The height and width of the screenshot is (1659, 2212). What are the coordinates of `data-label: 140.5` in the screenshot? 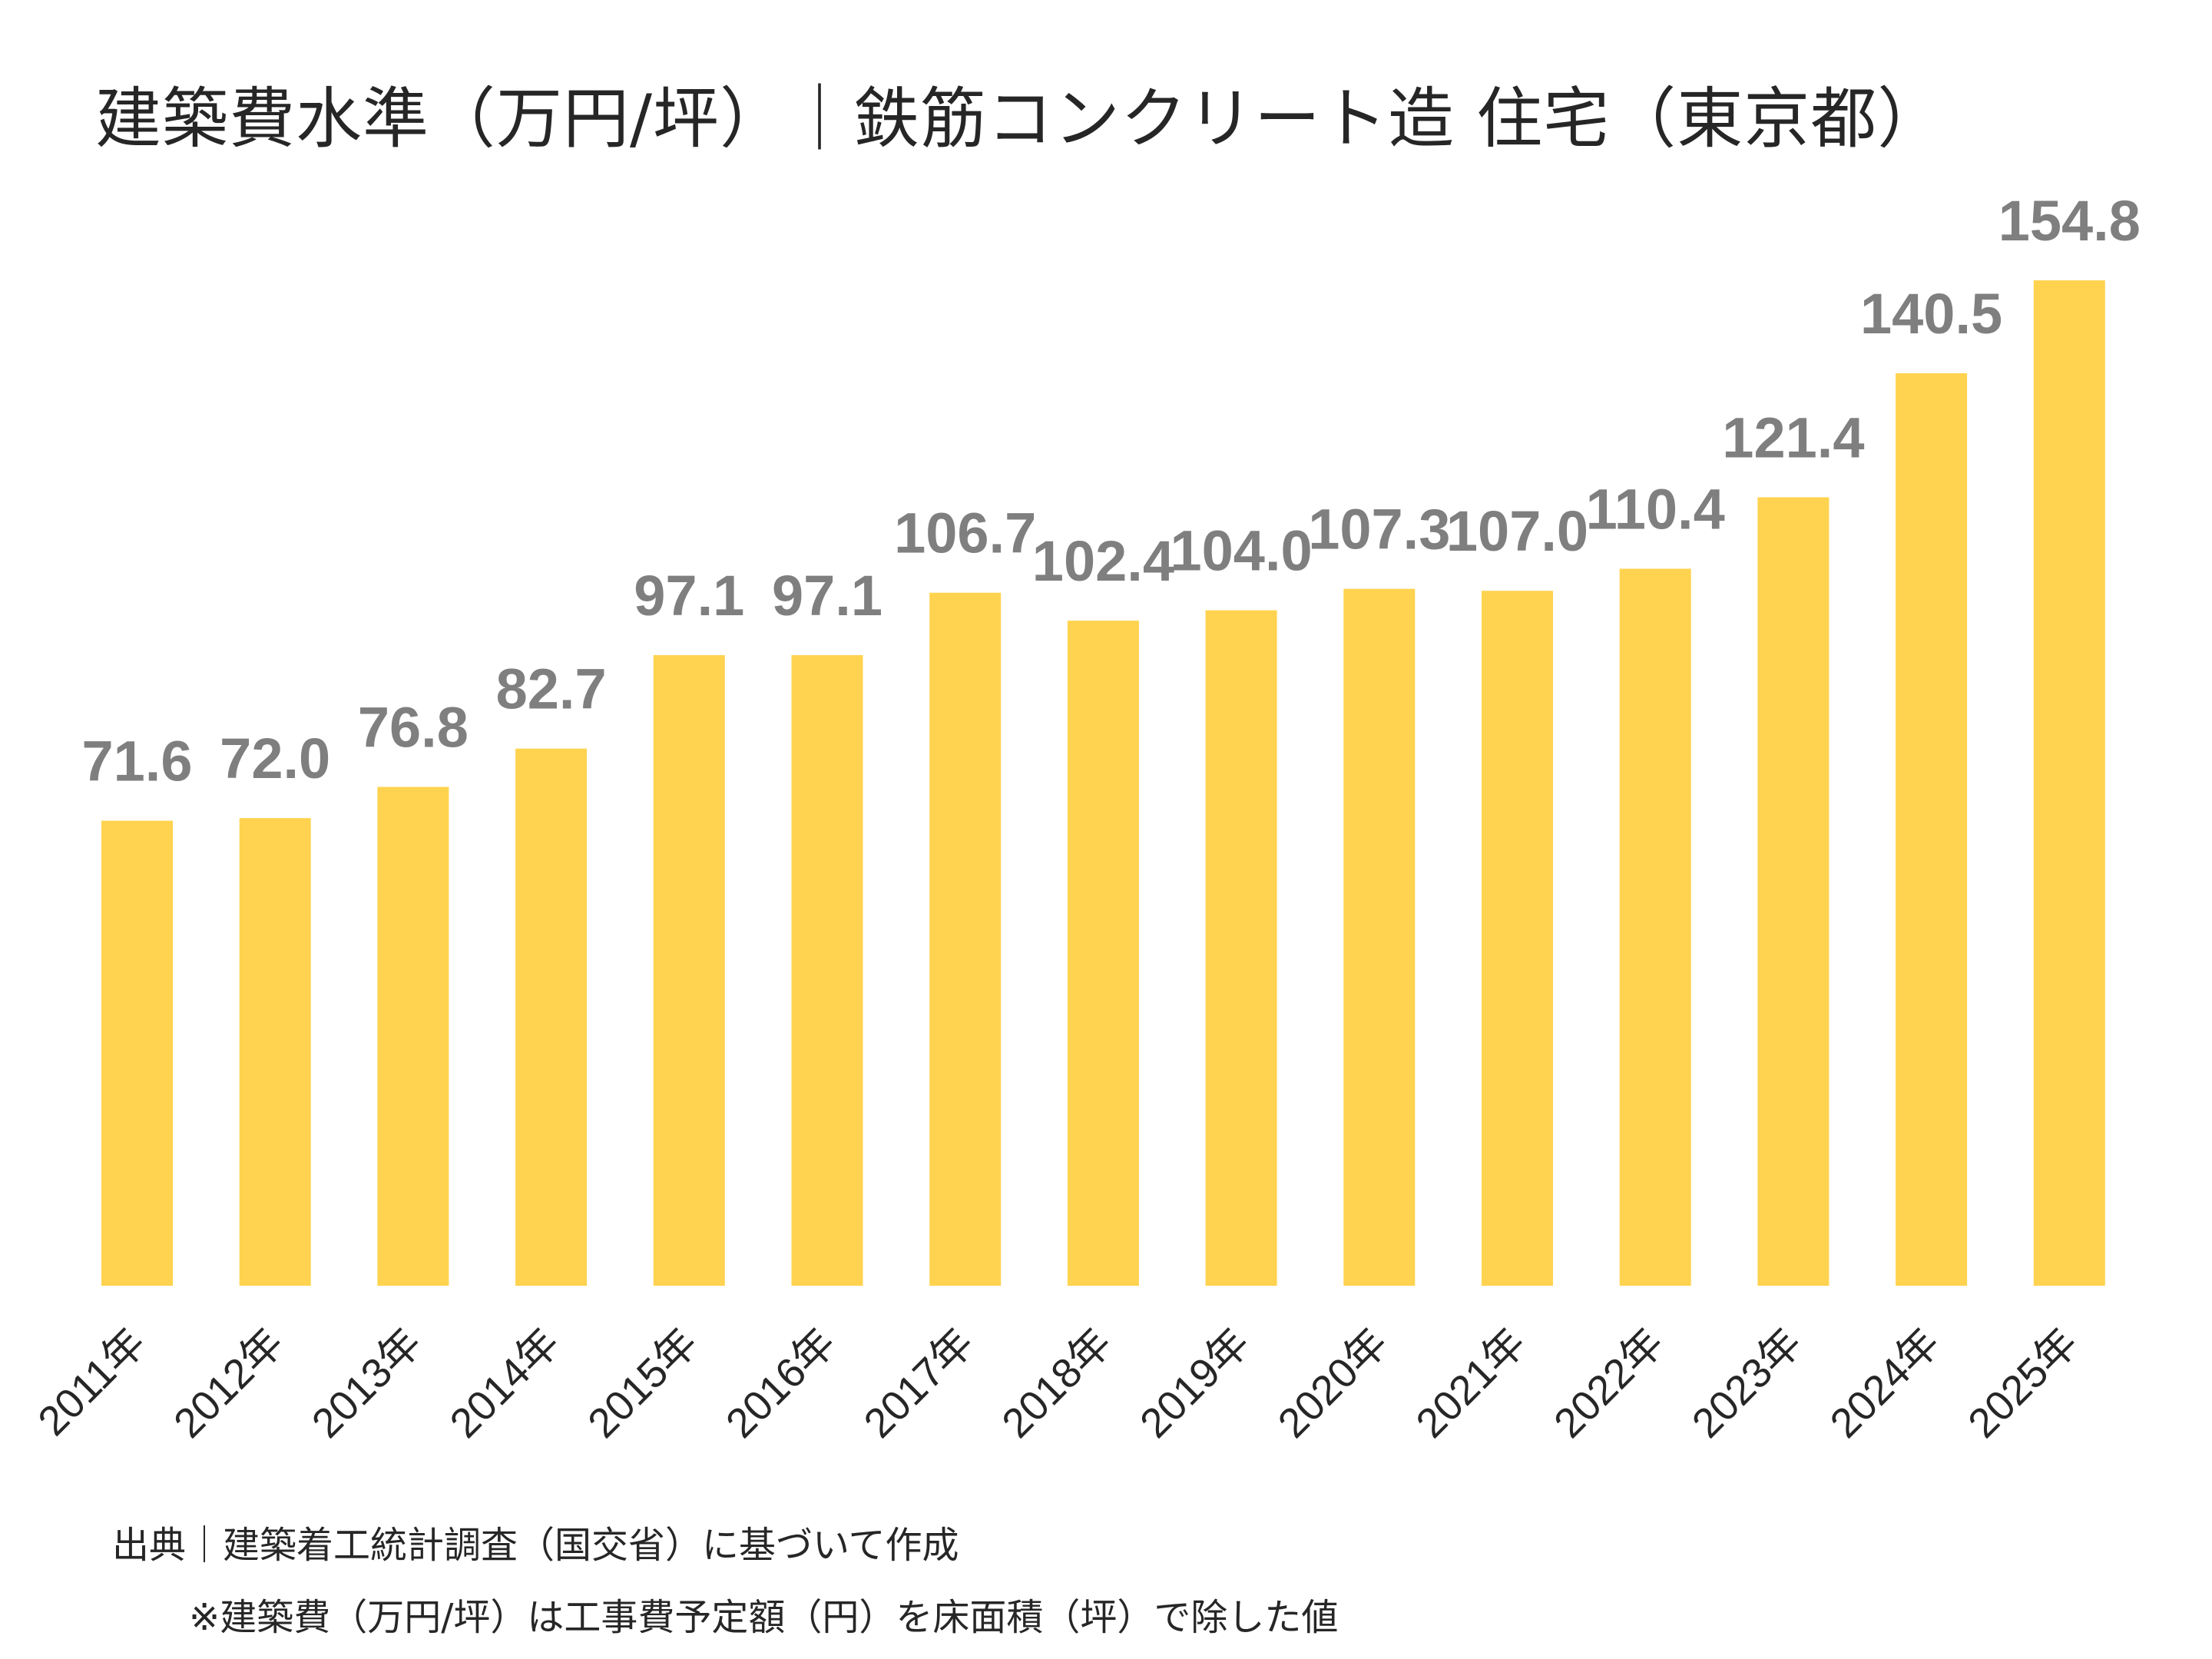 It's located at (1931, 314).